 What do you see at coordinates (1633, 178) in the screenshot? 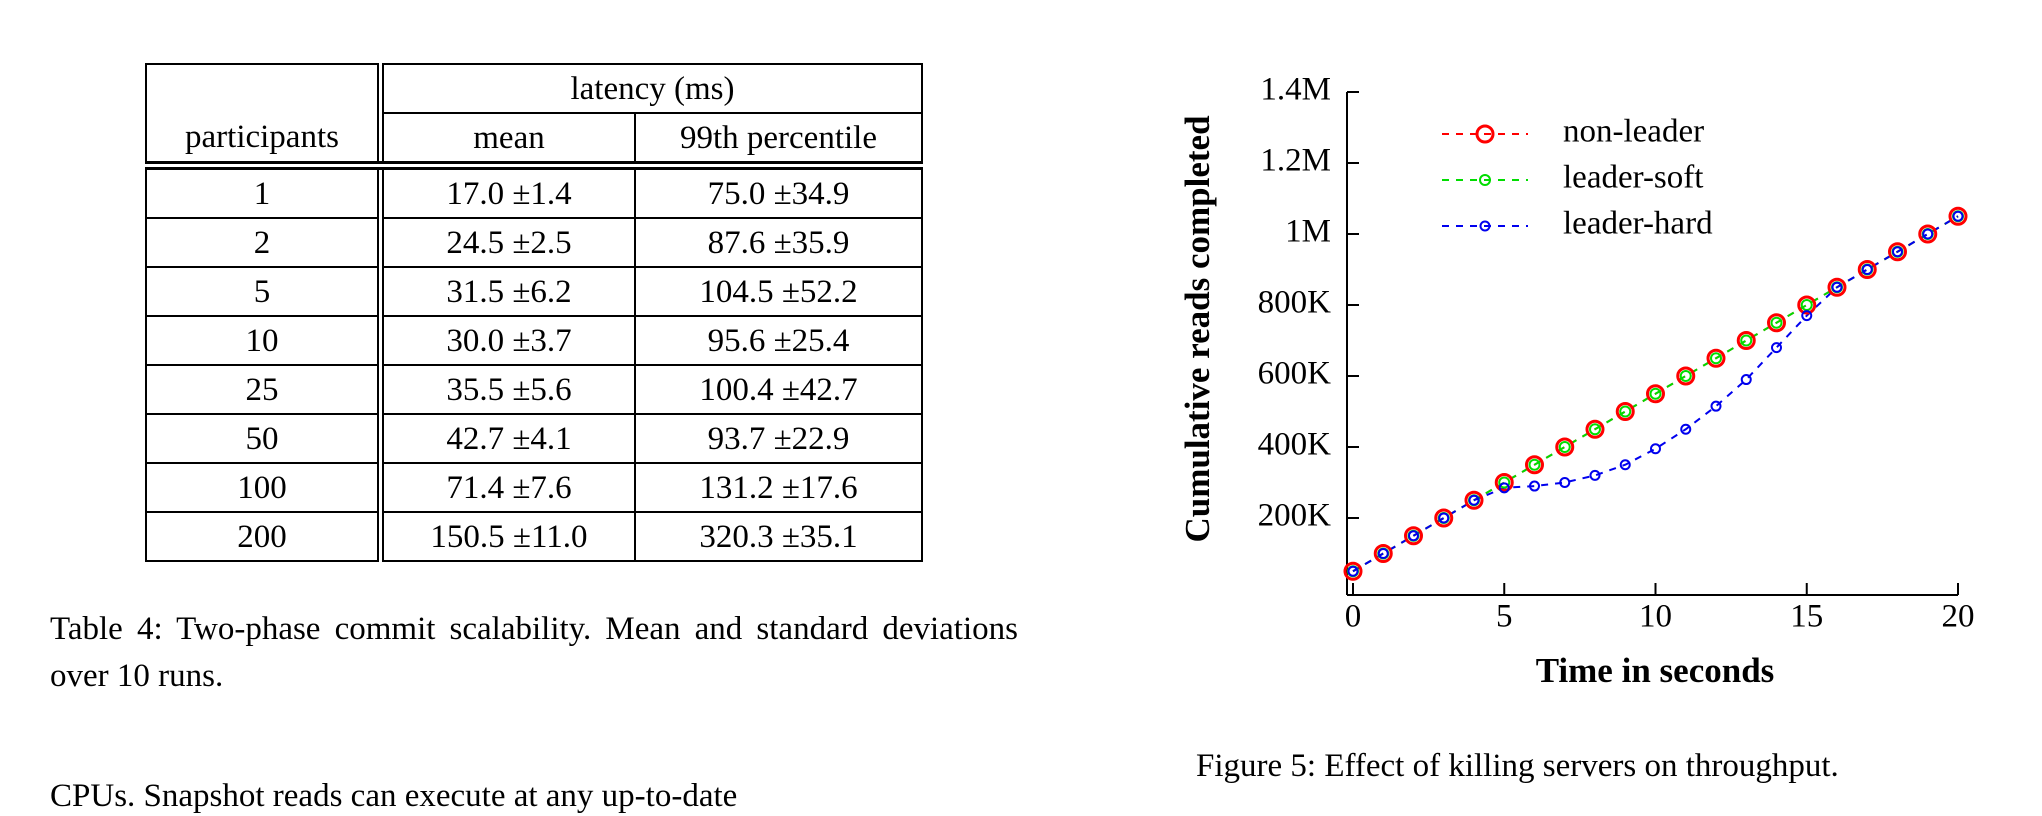
I see `legend-label: leader-soft` at bounding box center [1633, 178].